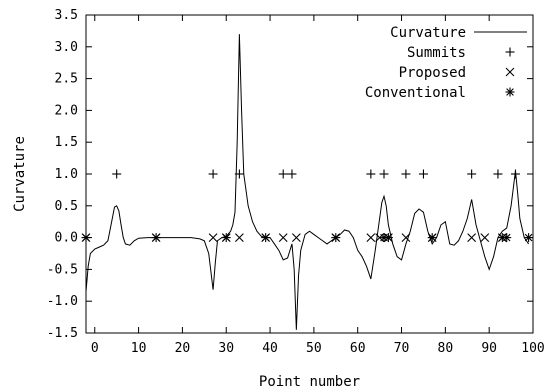 This screenshot has width=559, height=392. What do you see at coordinates (415, 93) in the screenshot?
I see `legend-label: Conventional` at bounding box center [415, 93].